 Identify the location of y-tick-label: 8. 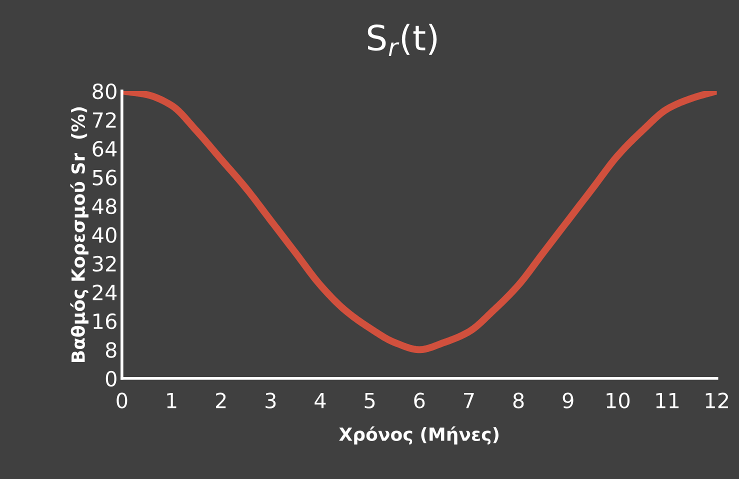
(111, 350).